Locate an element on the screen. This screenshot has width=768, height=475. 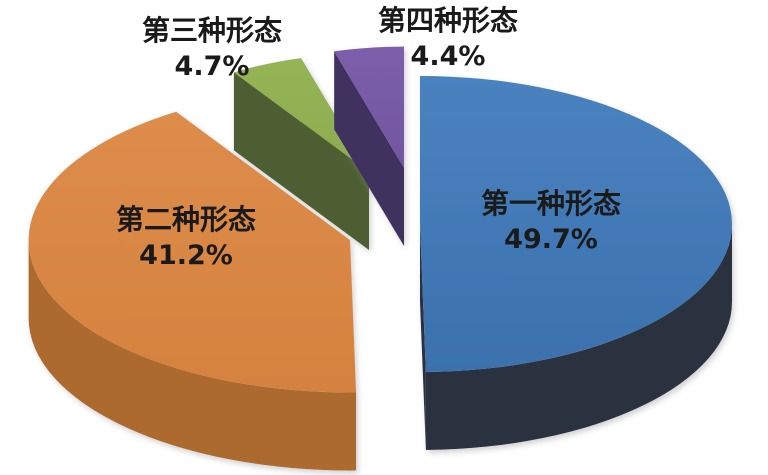
slice-3-name: 第三种形态 is located at coordinates (211, 30).